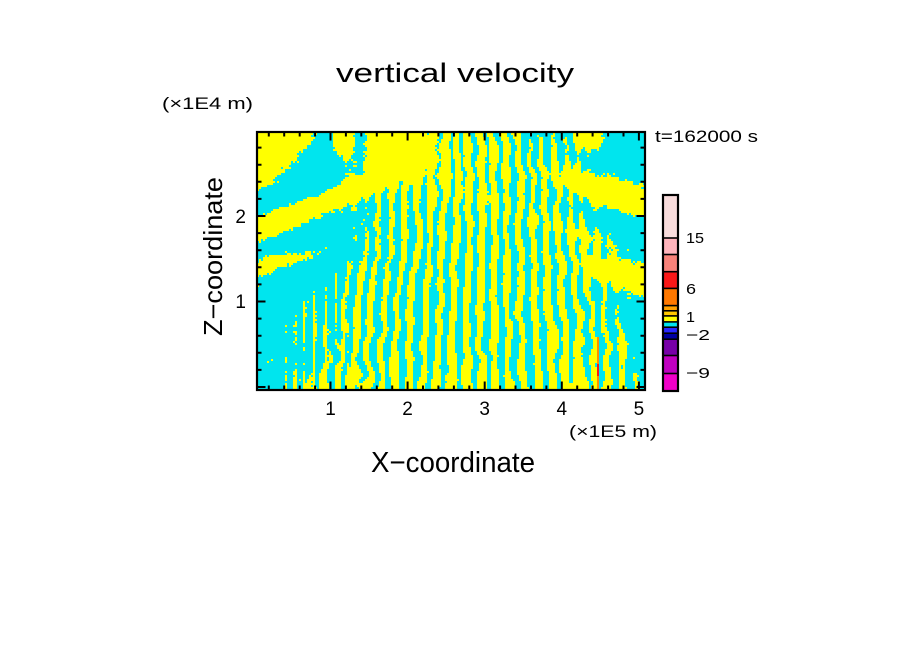 This screenshot has width=904, height=654. I want to click on svg-text: 4, so click(562, 409).